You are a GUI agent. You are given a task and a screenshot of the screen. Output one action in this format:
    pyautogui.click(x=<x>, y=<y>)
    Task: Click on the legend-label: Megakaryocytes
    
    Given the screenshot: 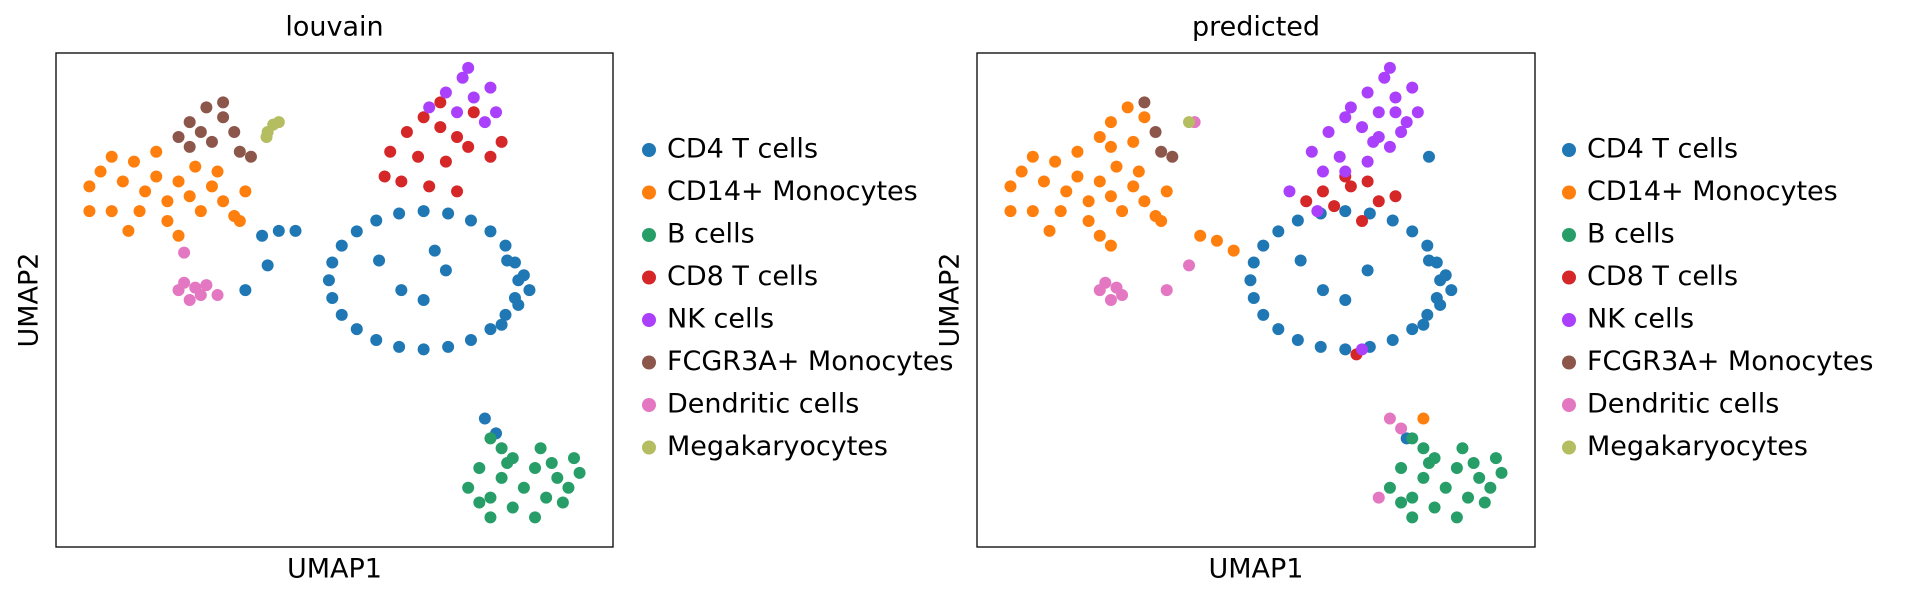 What is the action you would take?
    pyautogui.click(x=777, y=446)
    